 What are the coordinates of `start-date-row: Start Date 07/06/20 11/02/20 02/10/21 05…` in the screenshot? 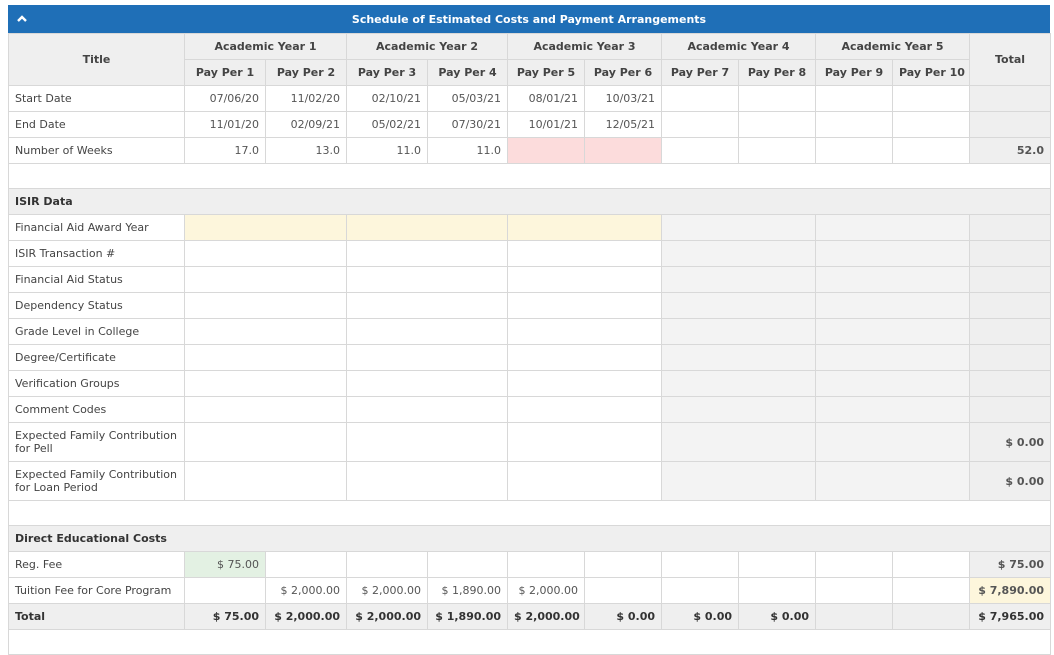 It's located at (529, 98).